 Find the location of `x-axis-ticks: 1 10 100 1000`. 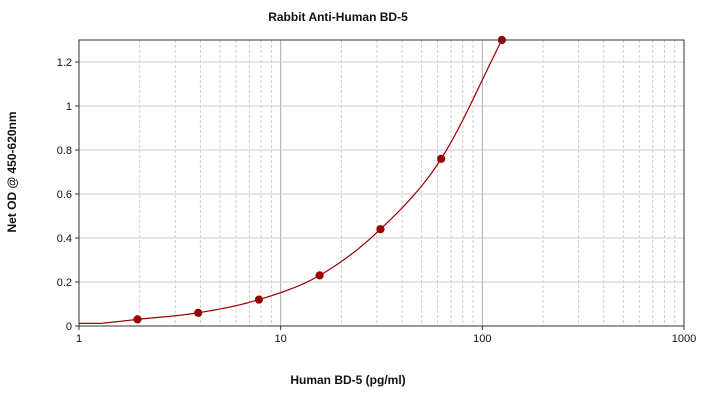

x-axis-ticks: 1 10 100 1000 is located at coordinates (386, 335).